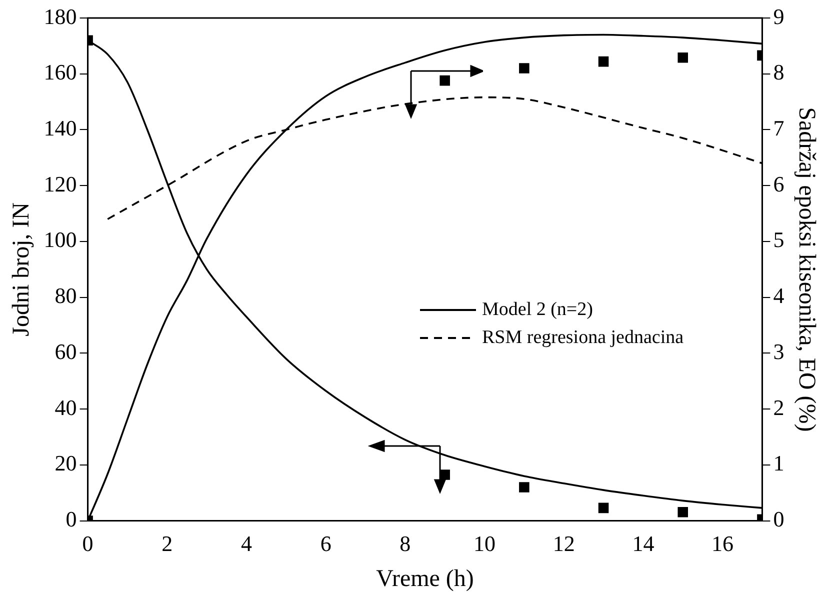 The height and width of the screenshot is (598, 828). Describe the element at coordinates (65, 351) in the screenshot. I see `y-tick-label: 60` at that location.